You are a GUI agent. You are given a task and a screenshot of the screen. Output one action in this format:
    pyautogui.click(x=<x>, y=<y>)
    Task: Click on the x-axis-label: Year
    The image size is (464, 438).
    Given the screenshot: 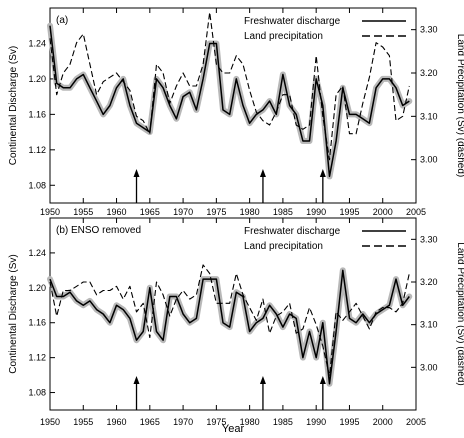 What is the action you would take?
    pyautogui.click(x=233, y=429)
    